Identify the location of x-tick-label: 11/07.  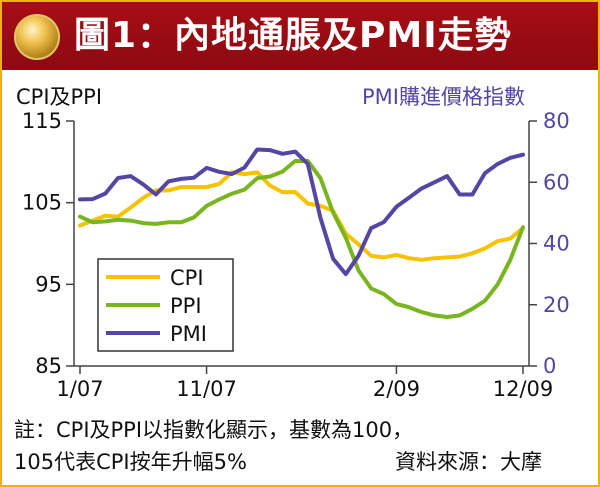
(206, 389).